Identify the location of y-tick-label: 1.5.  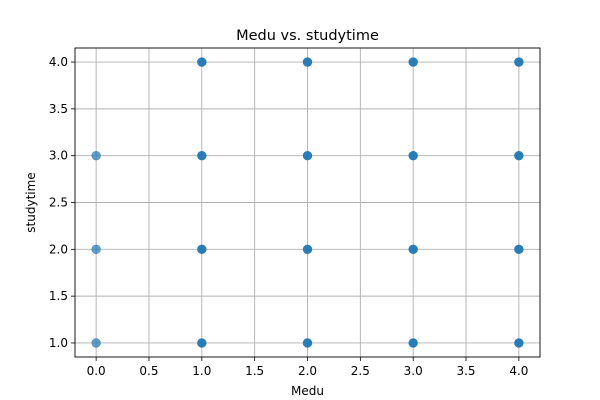
(58, 296).